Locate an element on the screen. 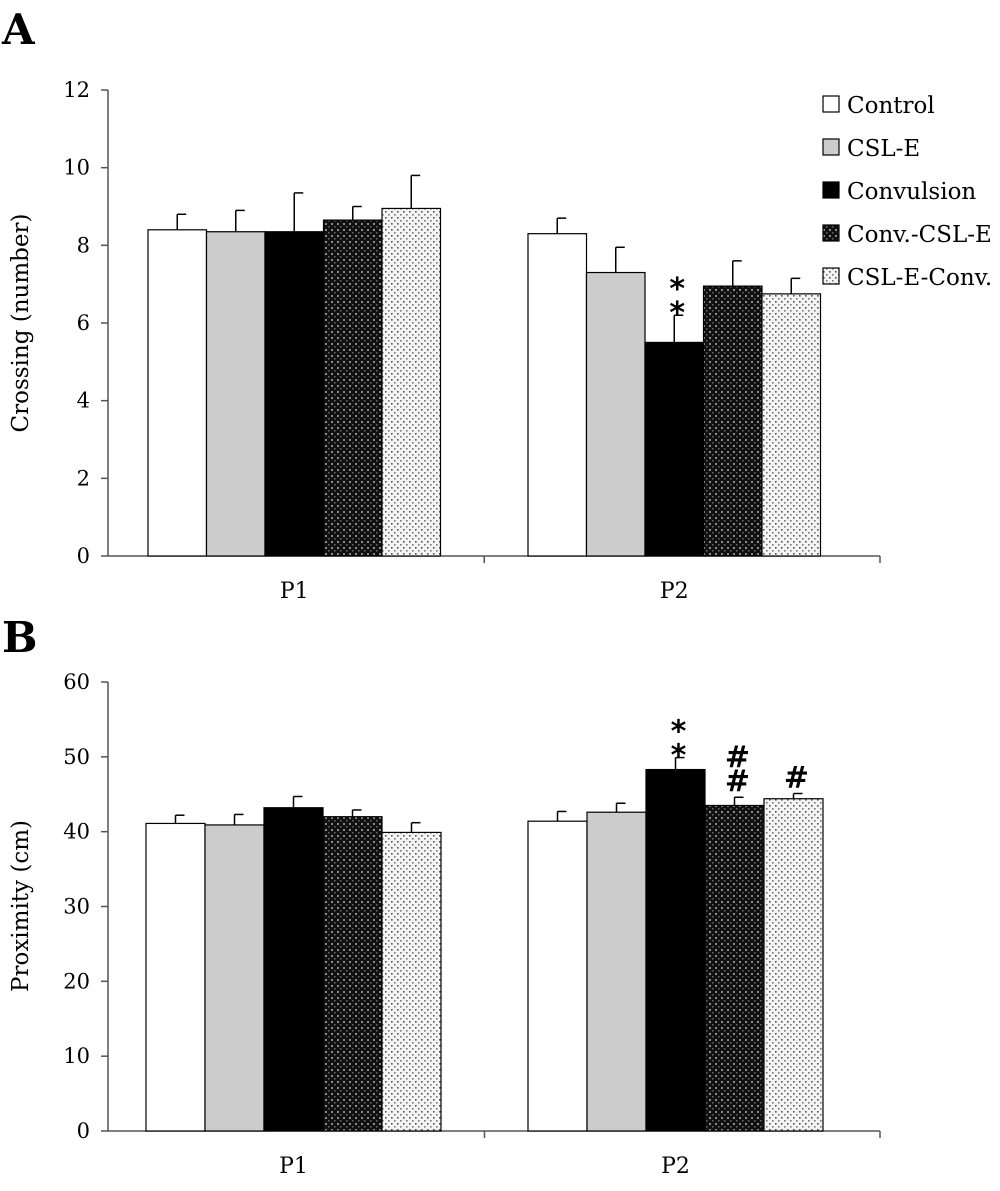 The width and height of the screenshot is (1000, 1191). y-tick-label: 6 is located at coordinates (83, 323).